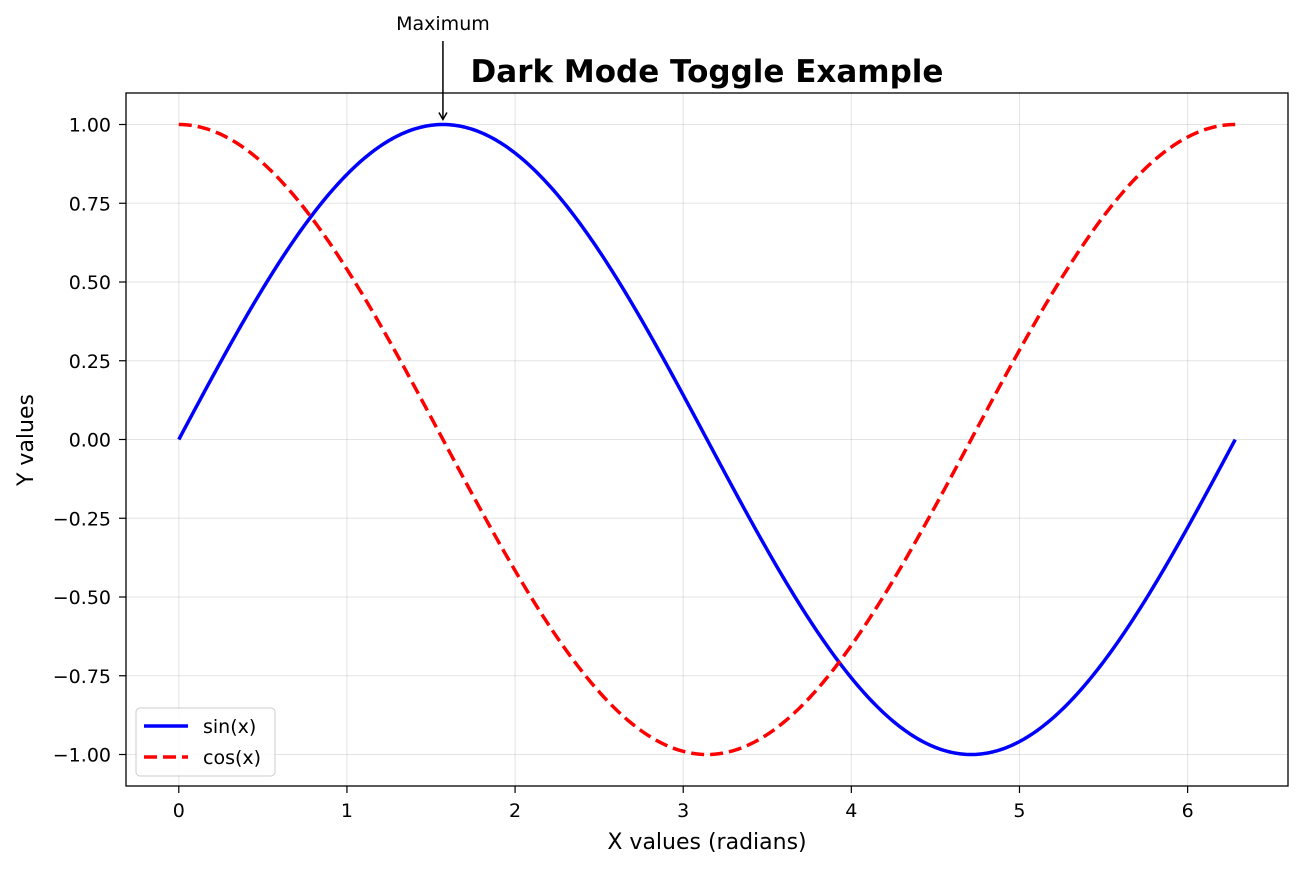 This screenshot has height=872, width=1303. Describe the element at coordinates (443, 117) in the screenshot. I see `annotation-arrow-head` at that location.